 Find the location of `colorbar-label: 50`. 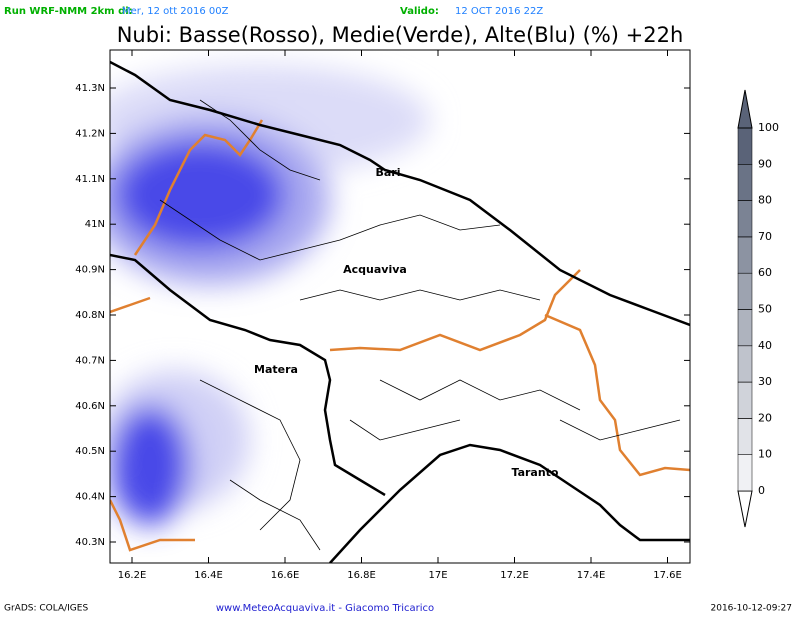

colorbar-label: 50 is located at coordinates (765, 309).